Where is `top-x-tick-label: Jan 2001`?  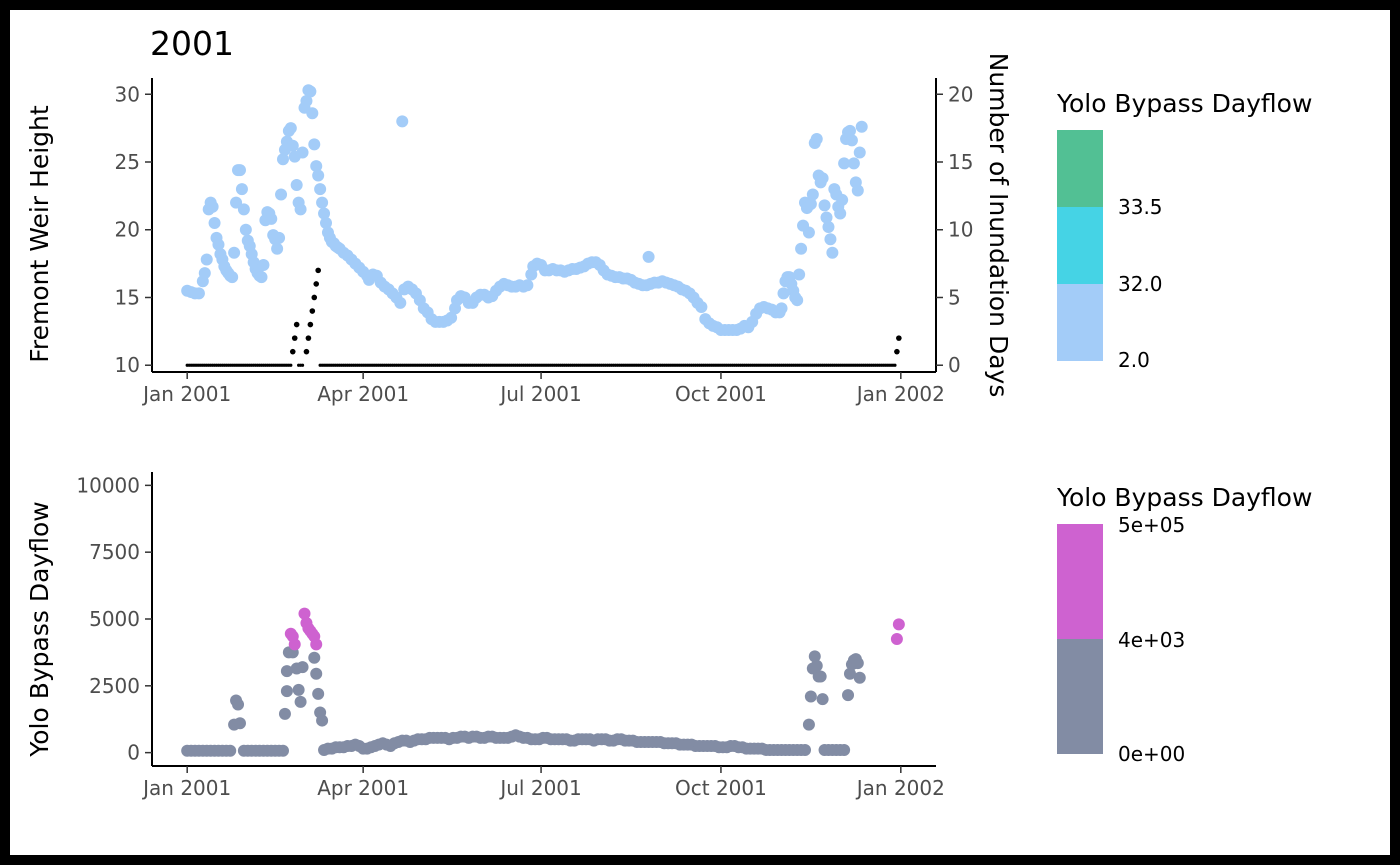
top-x-tick-label: Jan 2001 is located at coordinates (186, 394).